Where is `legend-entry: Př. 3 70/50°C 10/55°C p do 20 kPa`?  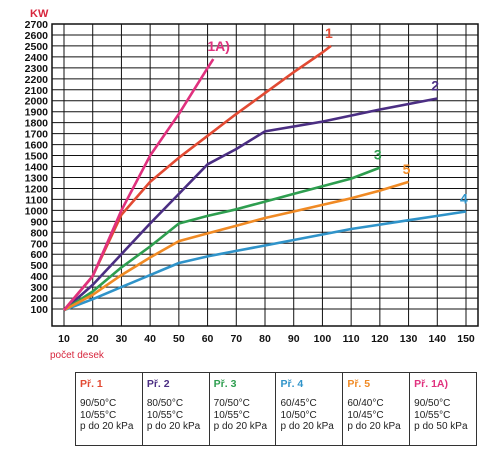
legend-entry: Př. 3 70/50°C 10/55°C p do 20 kPa is located at coordinates (242, 409).